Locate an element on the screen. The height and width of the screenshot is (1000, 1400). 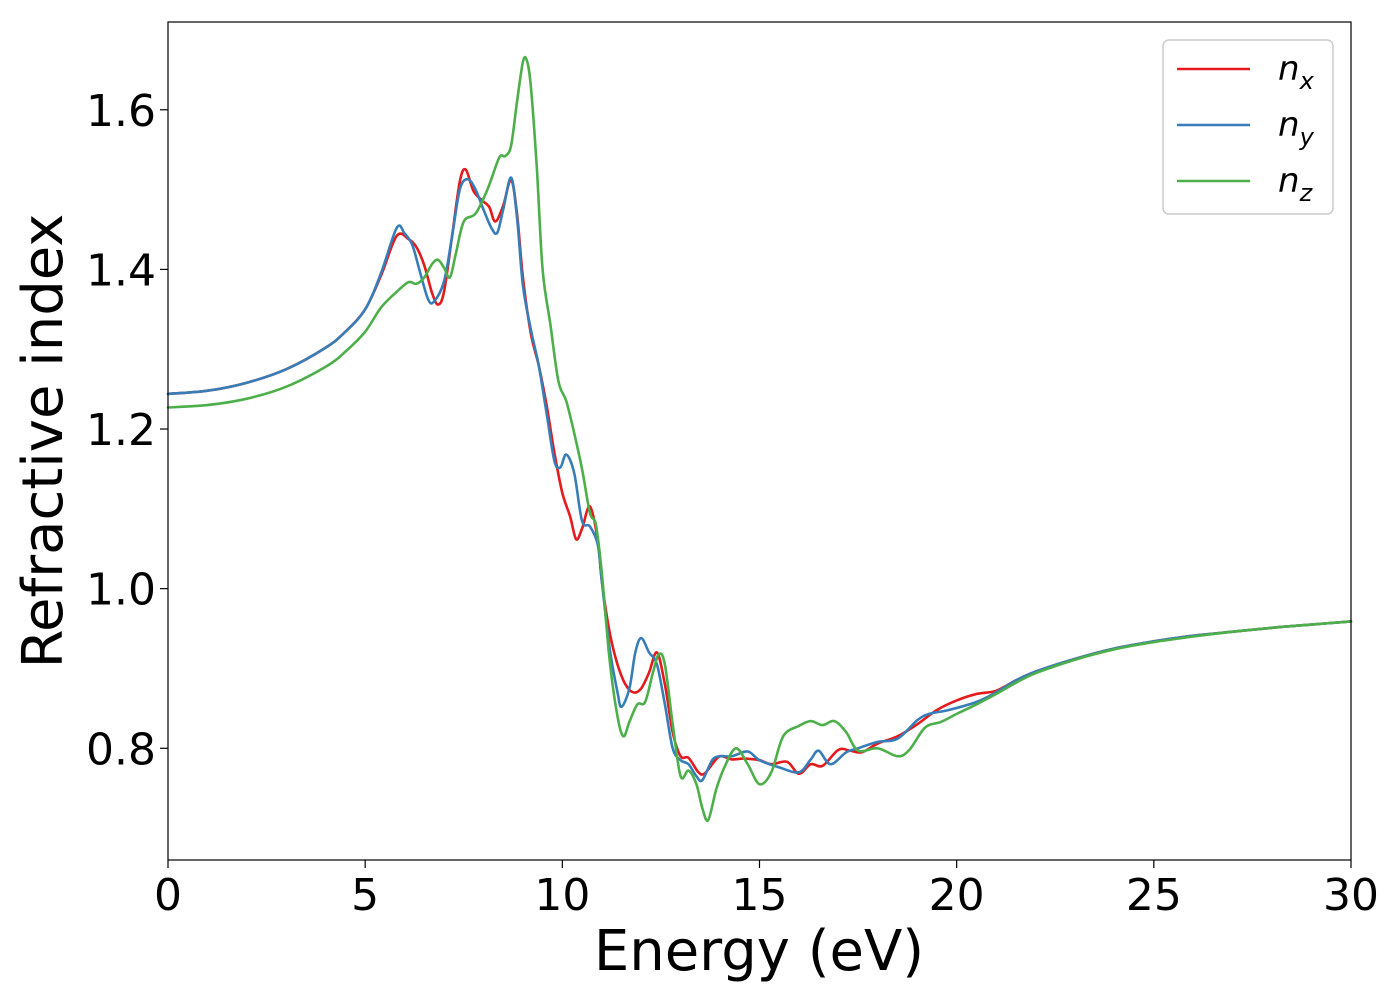
legend: nx ny nz is located at coordinates (1248, 127).